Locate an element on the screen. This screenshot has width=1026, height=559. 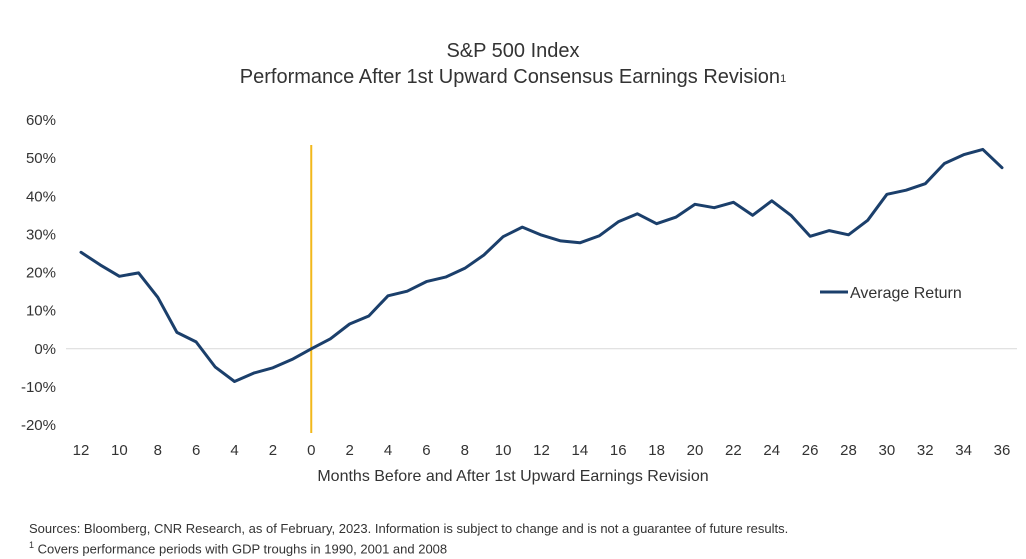
x-tick-label: 36 is located at coordinates (1002, 450).